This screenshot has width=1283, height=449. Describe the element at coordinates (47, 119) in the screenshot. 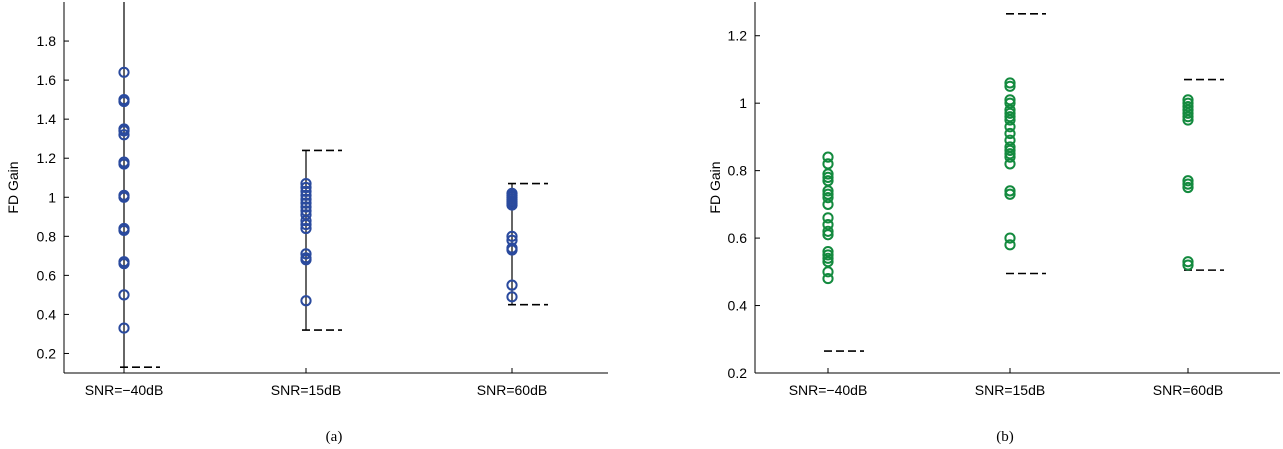

I see `y-tick-label: 1.4` at that location.